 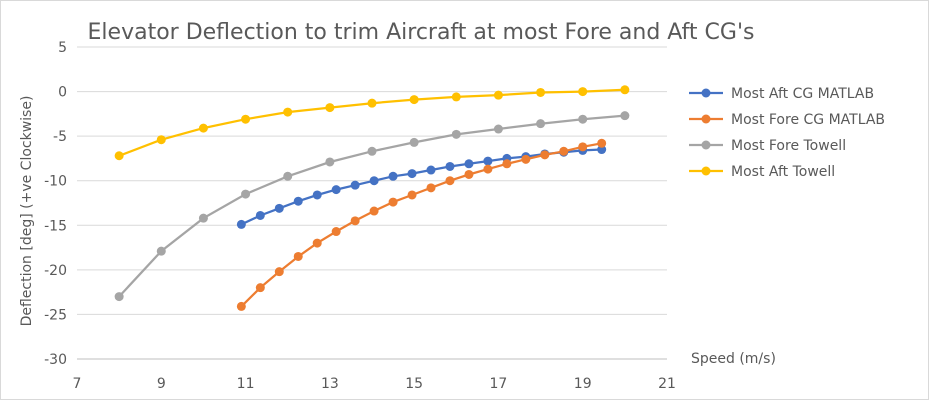 What do you see at coordinates (246, 384) in the screenshot?
I see `x-tick-label: 11` at bounding box center [246, 384].